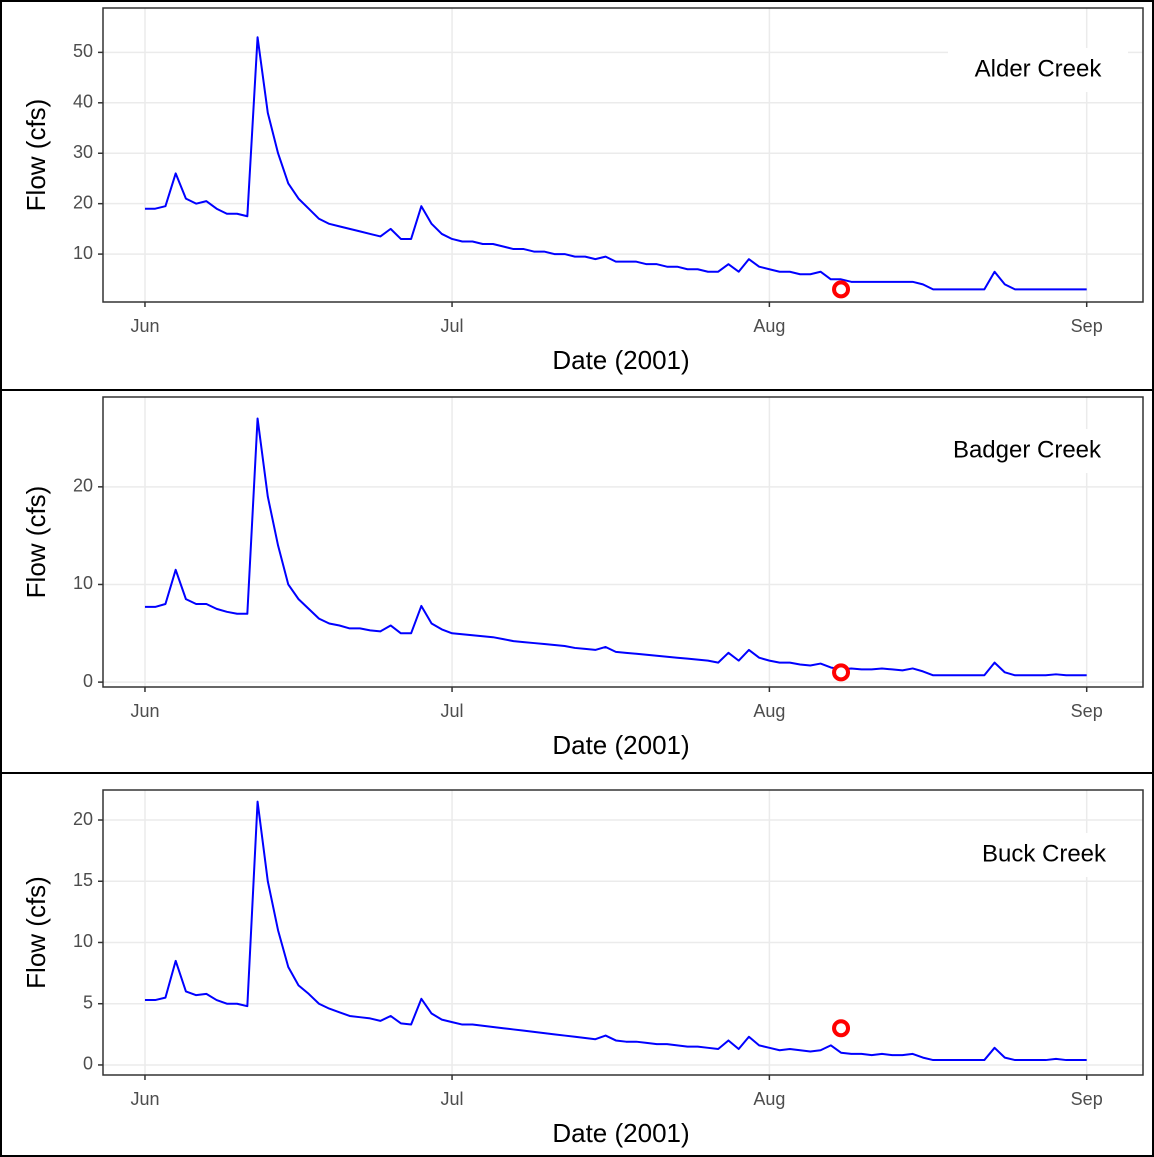 The image size is (1154, 1157). What do you see at coordinates (83, 880) in the screenshot?
I see `y-tick-label: 15` at bounding box center [83, 880].